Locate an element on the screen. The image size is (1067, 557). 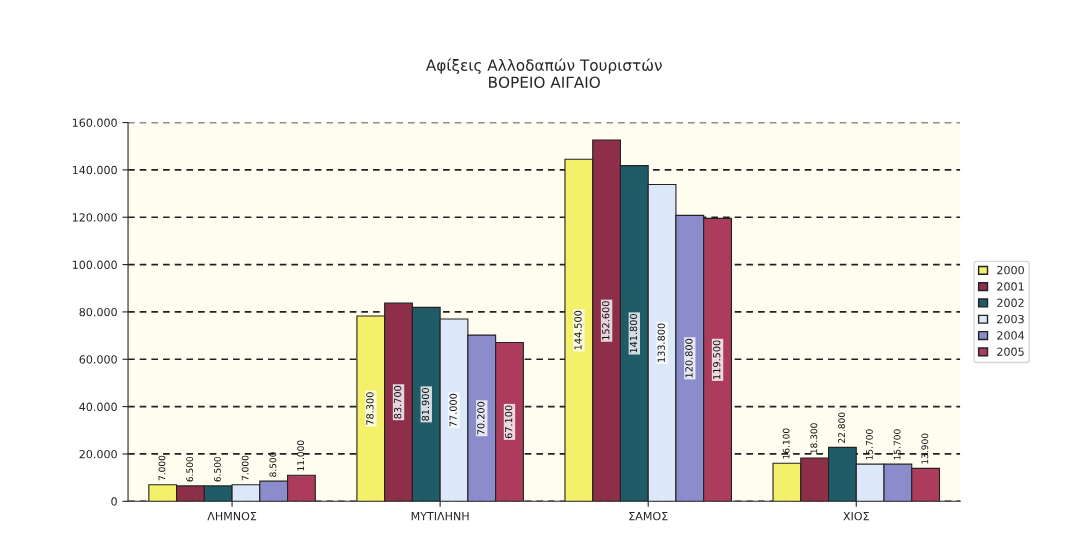
y-tick-label: 80.000 is located at coordinates (98, 312).